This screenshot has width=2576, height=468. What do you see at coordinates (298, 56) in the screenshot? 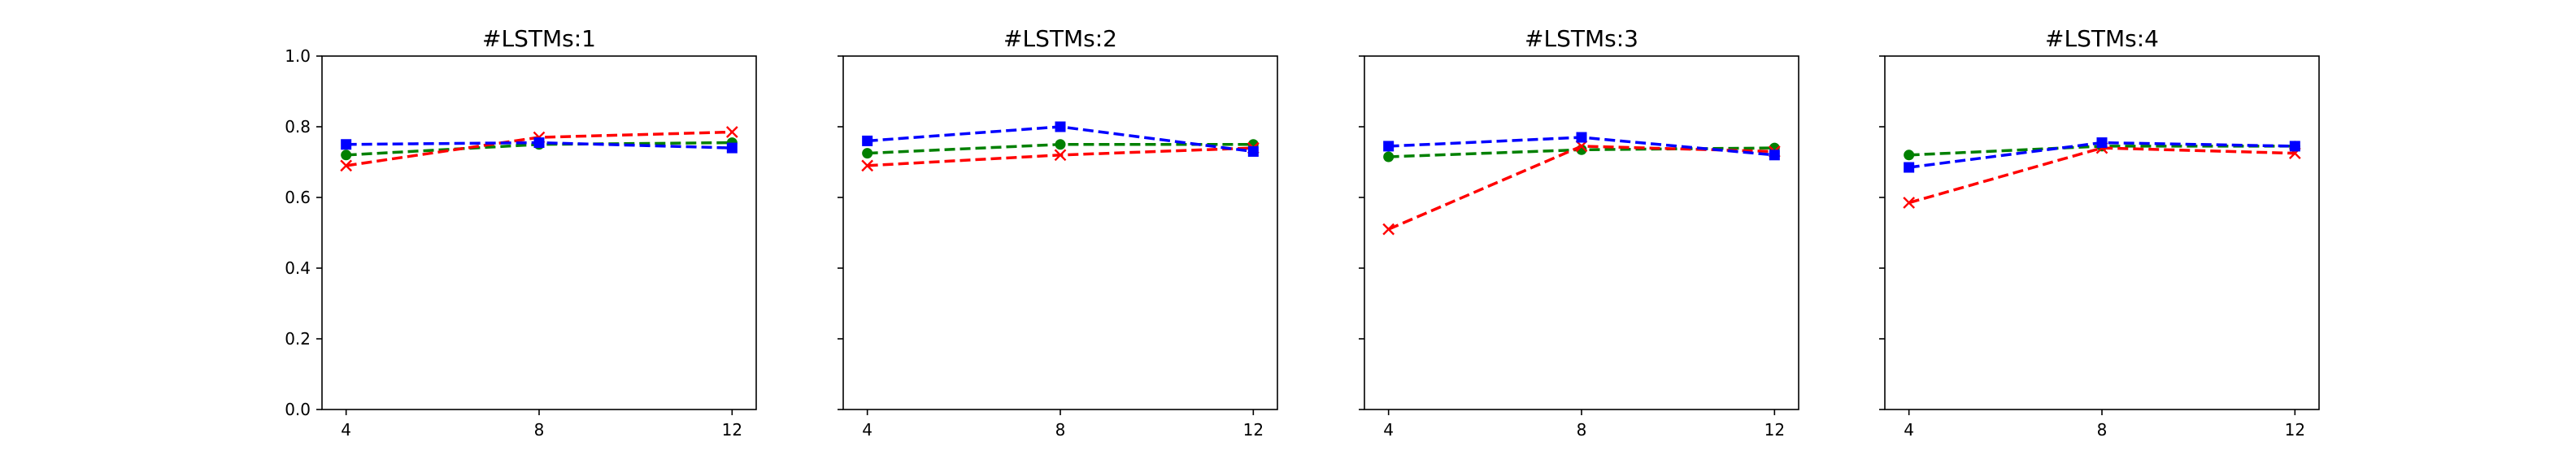
I see `y-tick-label: 1.0` at bounding box center [298, 56].